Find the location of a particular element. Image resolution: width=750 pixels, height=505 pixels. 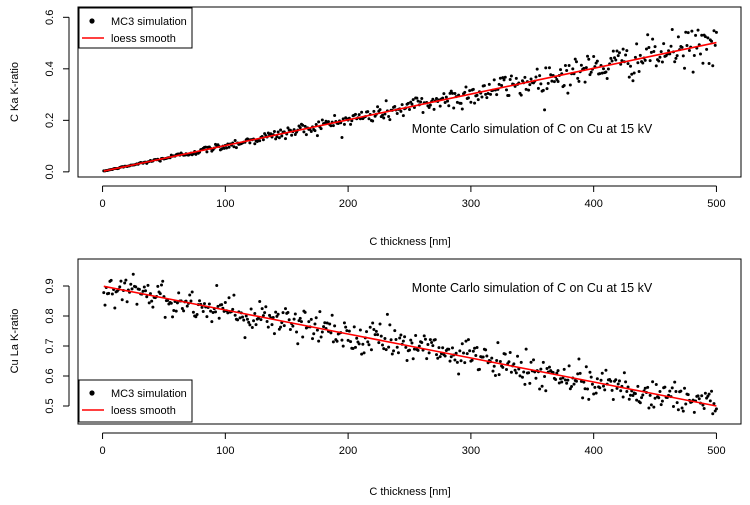

legend-box is located at coordinates (135, 401).